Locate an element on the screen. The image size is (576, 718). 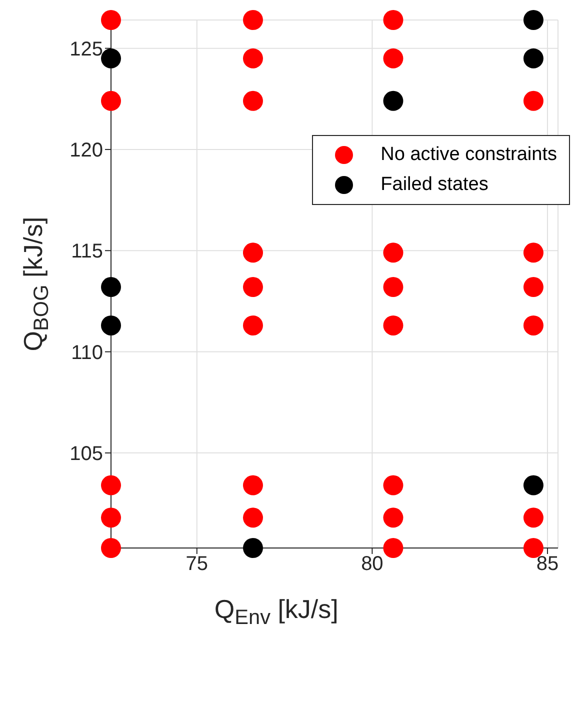
y-tick-label: 110 is located at coordinates (87, 353).